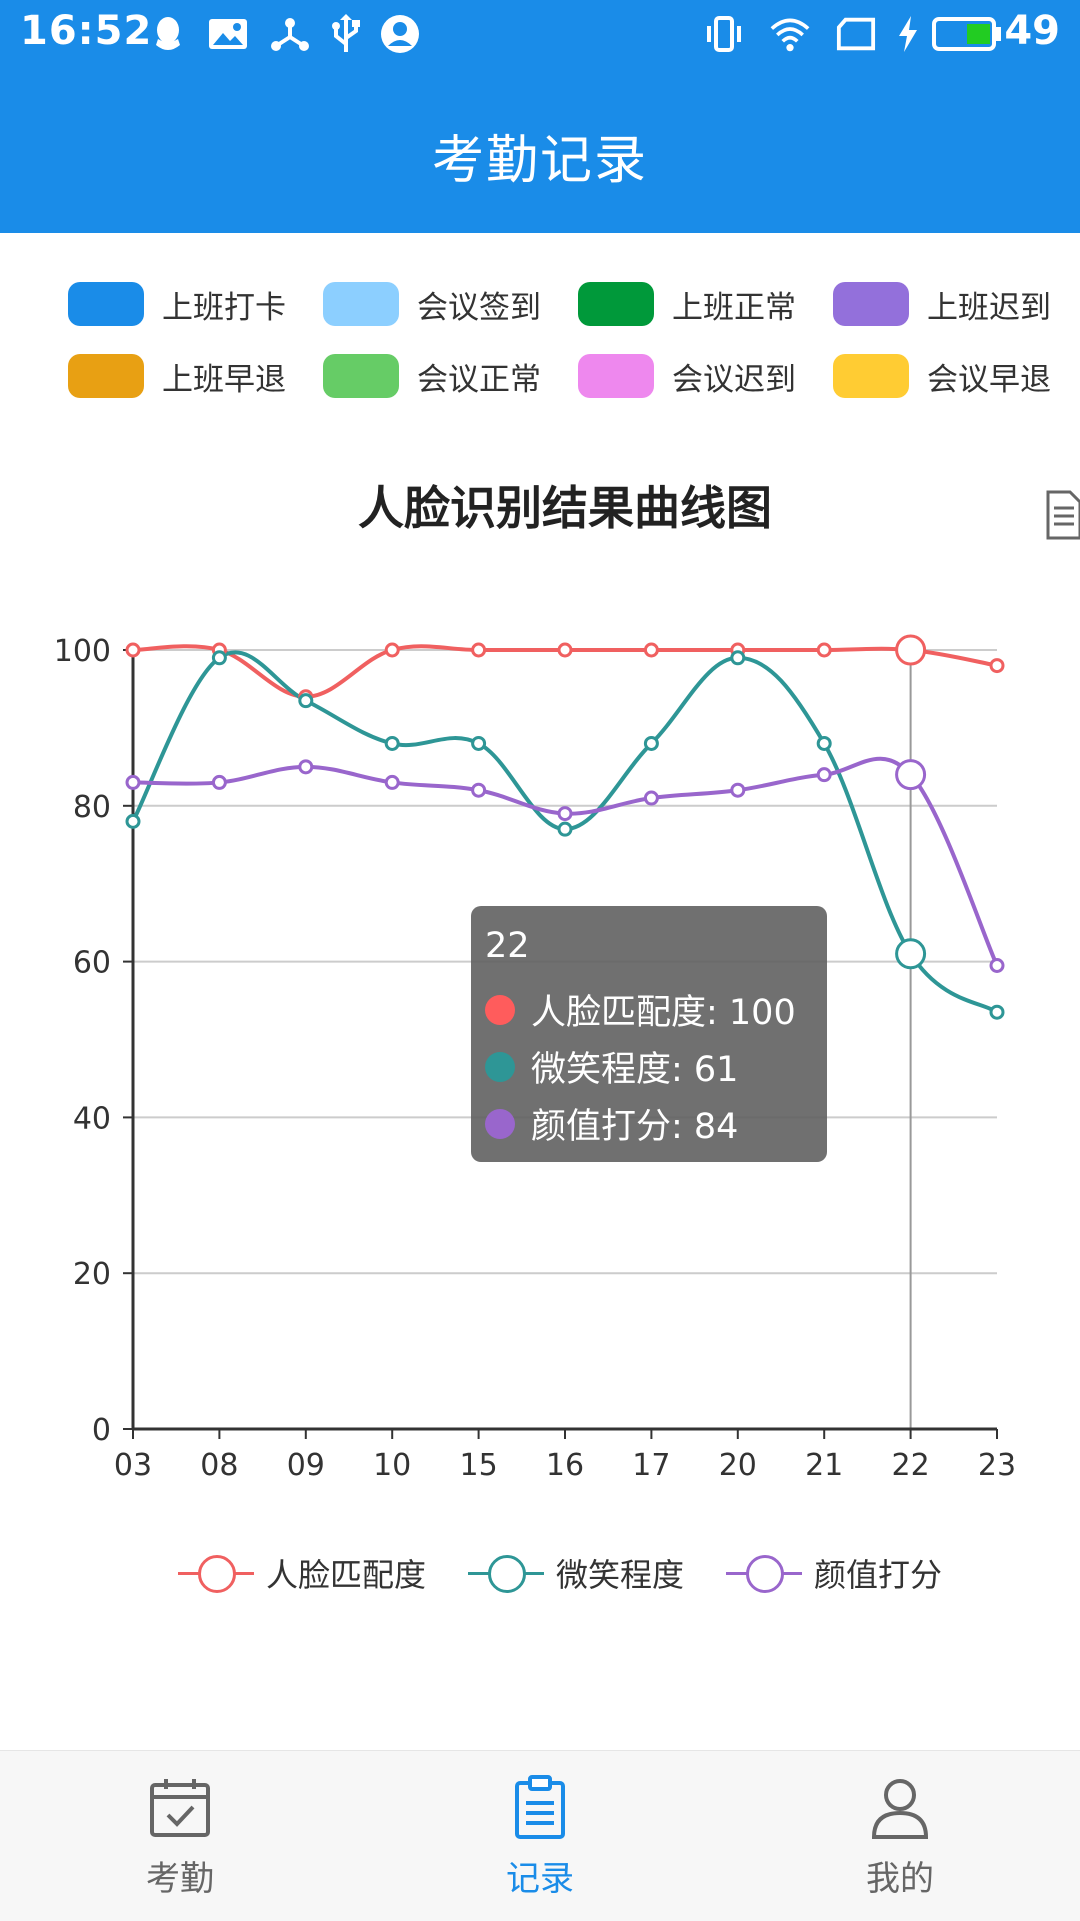 This screenshot has height=1921, width=1080. I want to click on y-tick-label: 0, so click(101, 1430).